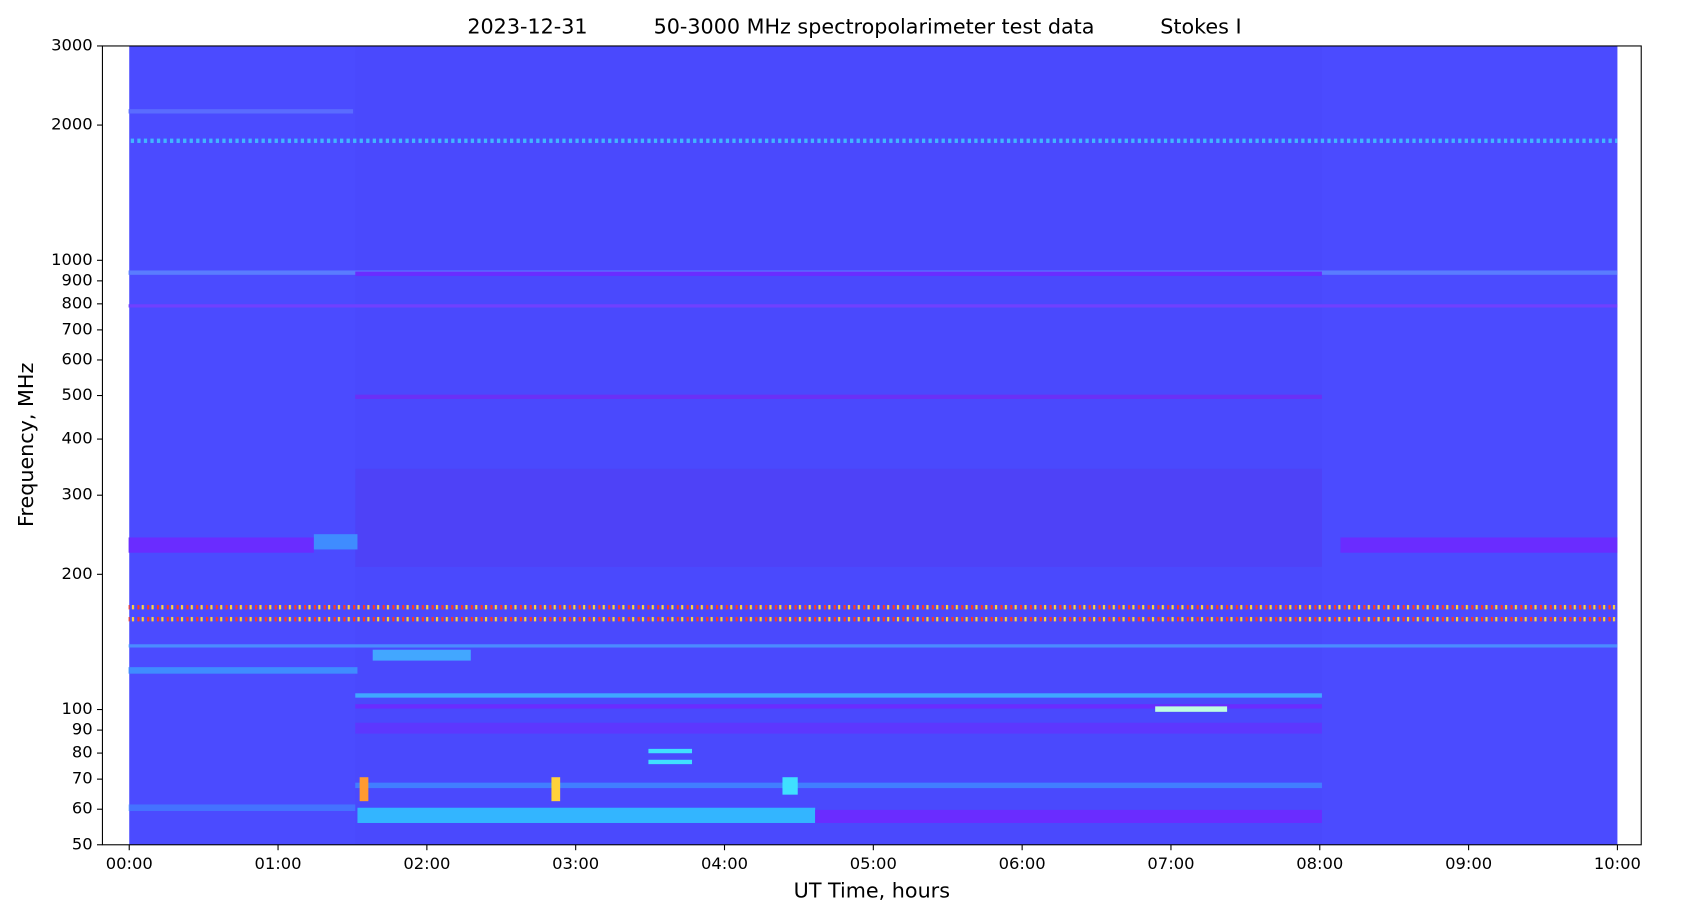 This screenshot has width=1687, height=906. Describe the element at coordinates (76, 438) in the screenshot. I see `y-tick-label: 400` at that location.